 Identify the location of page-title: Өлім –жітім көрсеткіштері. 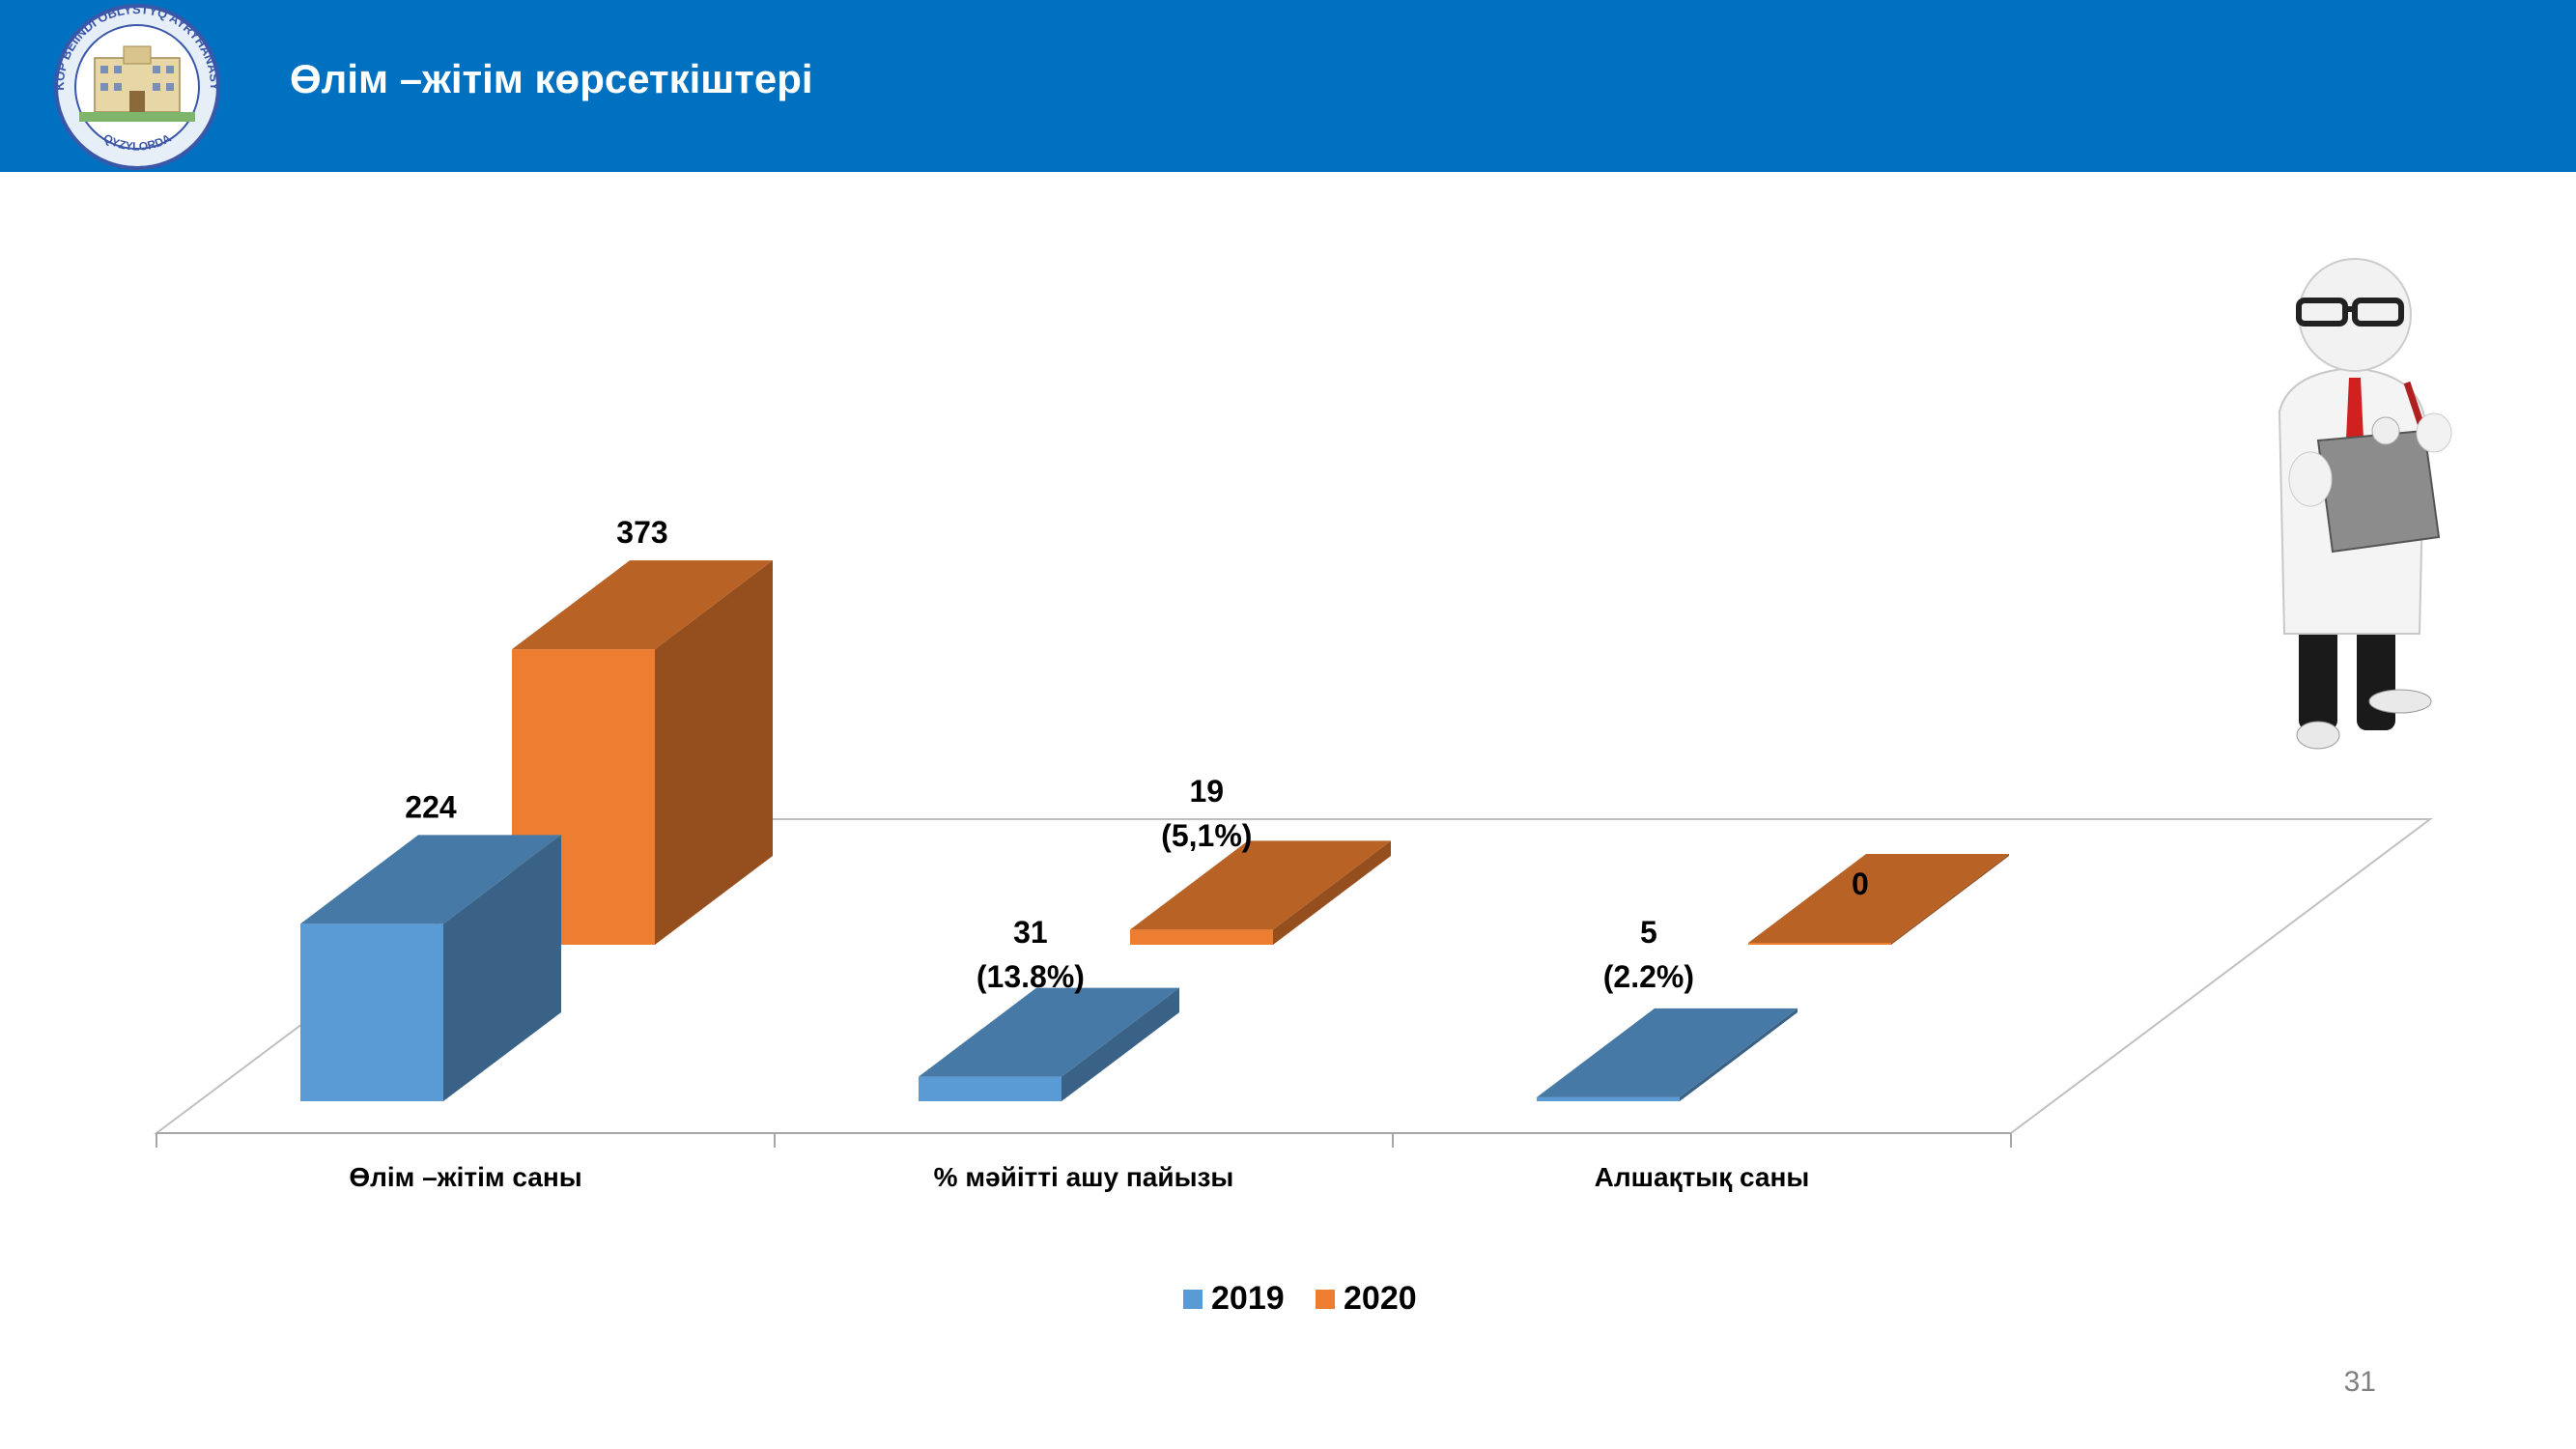
(551, 78).